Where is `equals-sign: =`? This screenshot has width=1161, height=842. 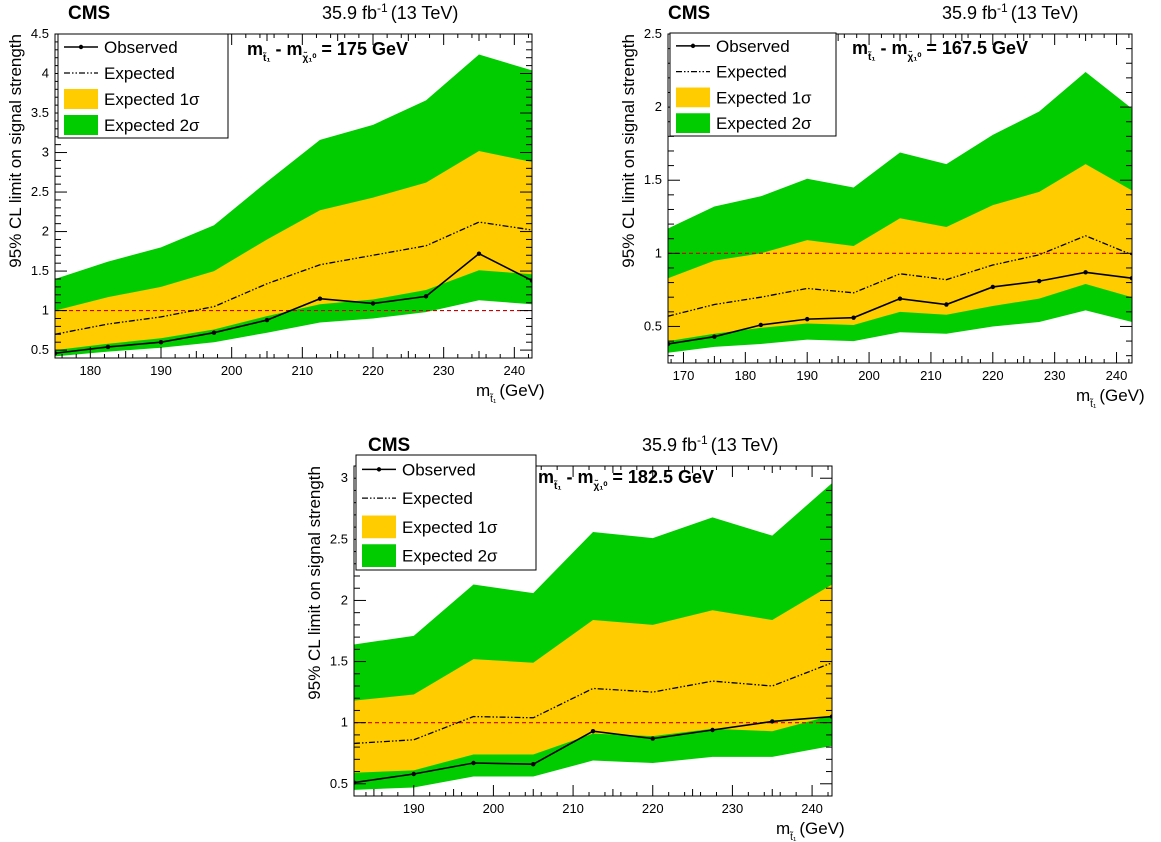
equals-sign: = is located at coordinates (326, 49).